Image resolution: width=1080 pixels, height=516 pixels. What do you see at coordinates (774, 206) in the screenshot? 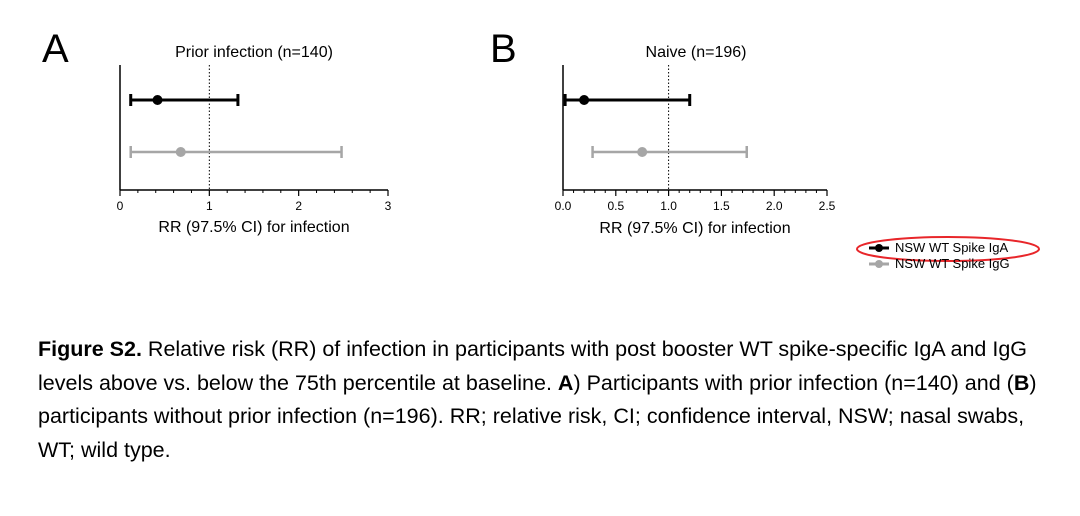
I see `x-tick-label-panel-b: 2.0` at bounding box center [774, 206].